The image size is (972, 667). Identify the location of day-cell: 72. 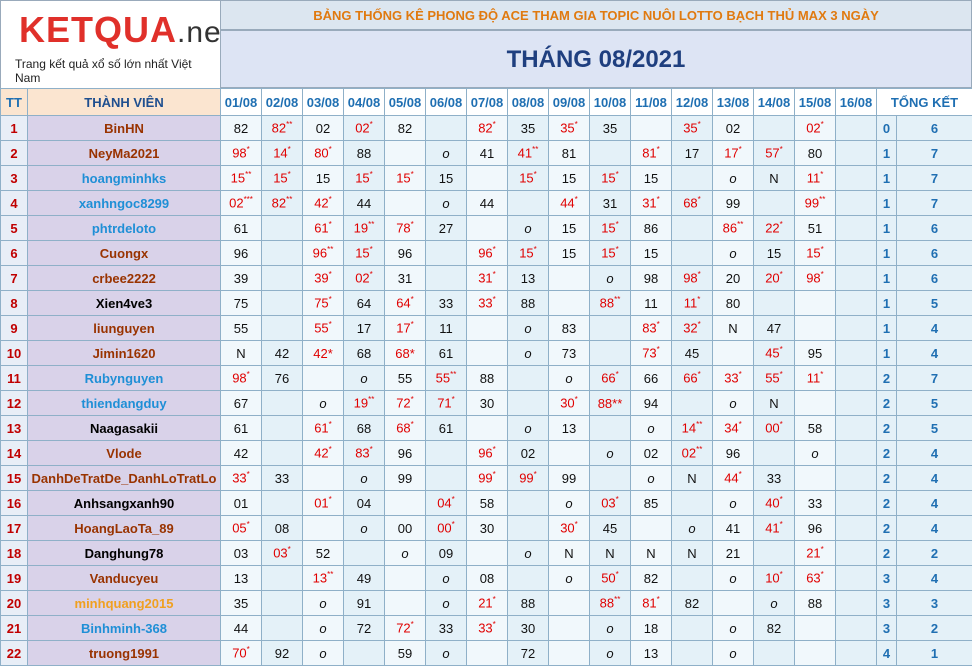
(528, 653).